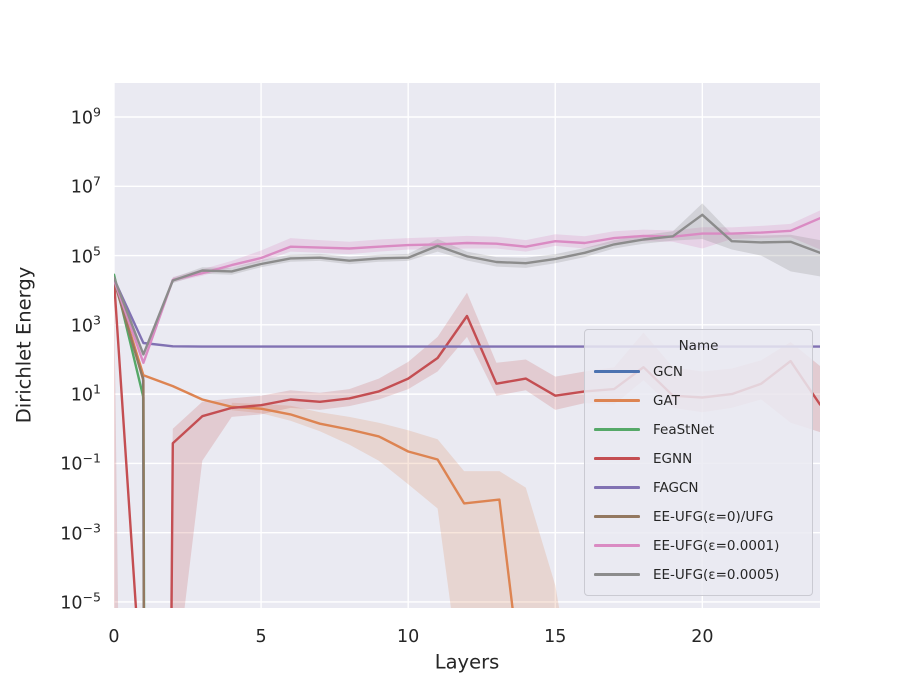 This screenshot has width=913, height=685. What do you see at coordinates (617, 516) in the screenshot?
I see `legend-line-sample-ee-ufg-eps0` at bounding box center [617, 516].